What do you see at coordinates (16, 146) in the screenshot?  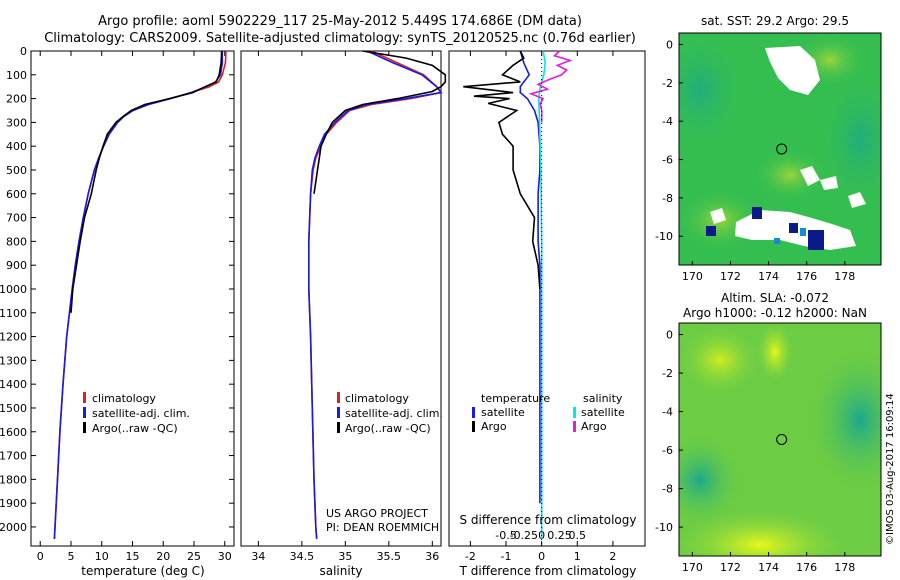 I see `y-tick-label: 400` at bounding box center [16, 146].